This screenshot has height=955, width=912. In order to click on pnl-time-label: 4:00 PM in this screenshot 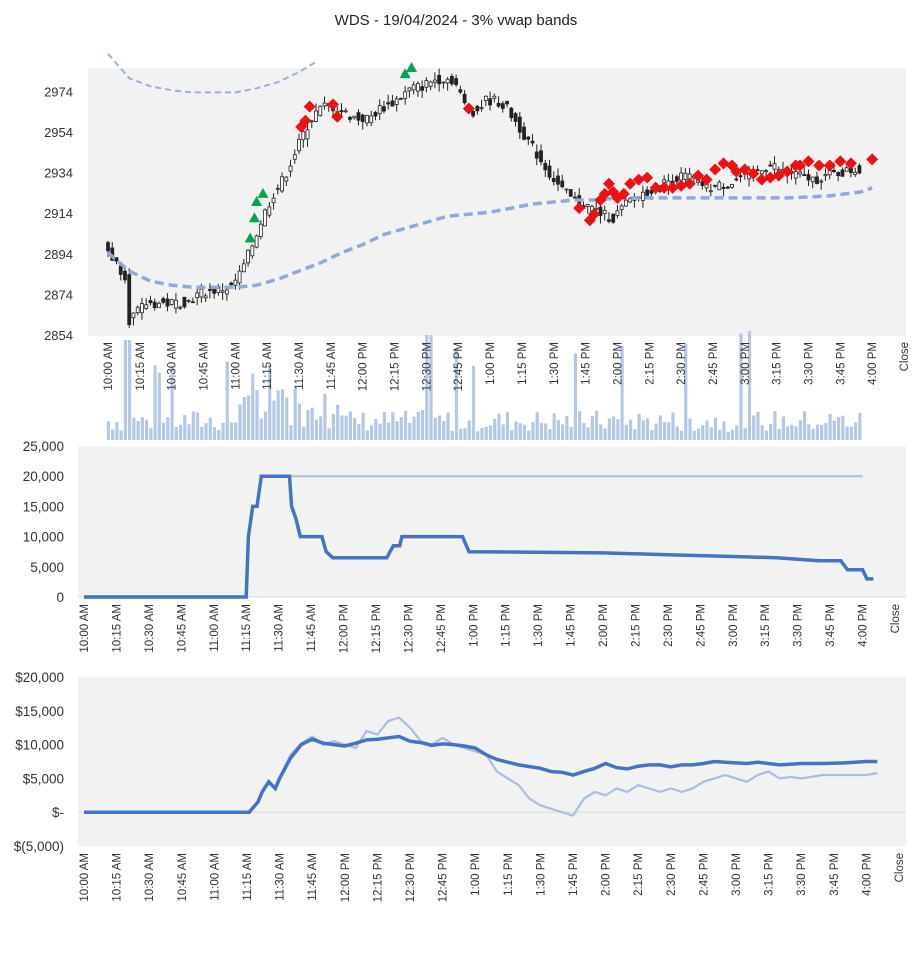, I will do `click(867, 874)`.